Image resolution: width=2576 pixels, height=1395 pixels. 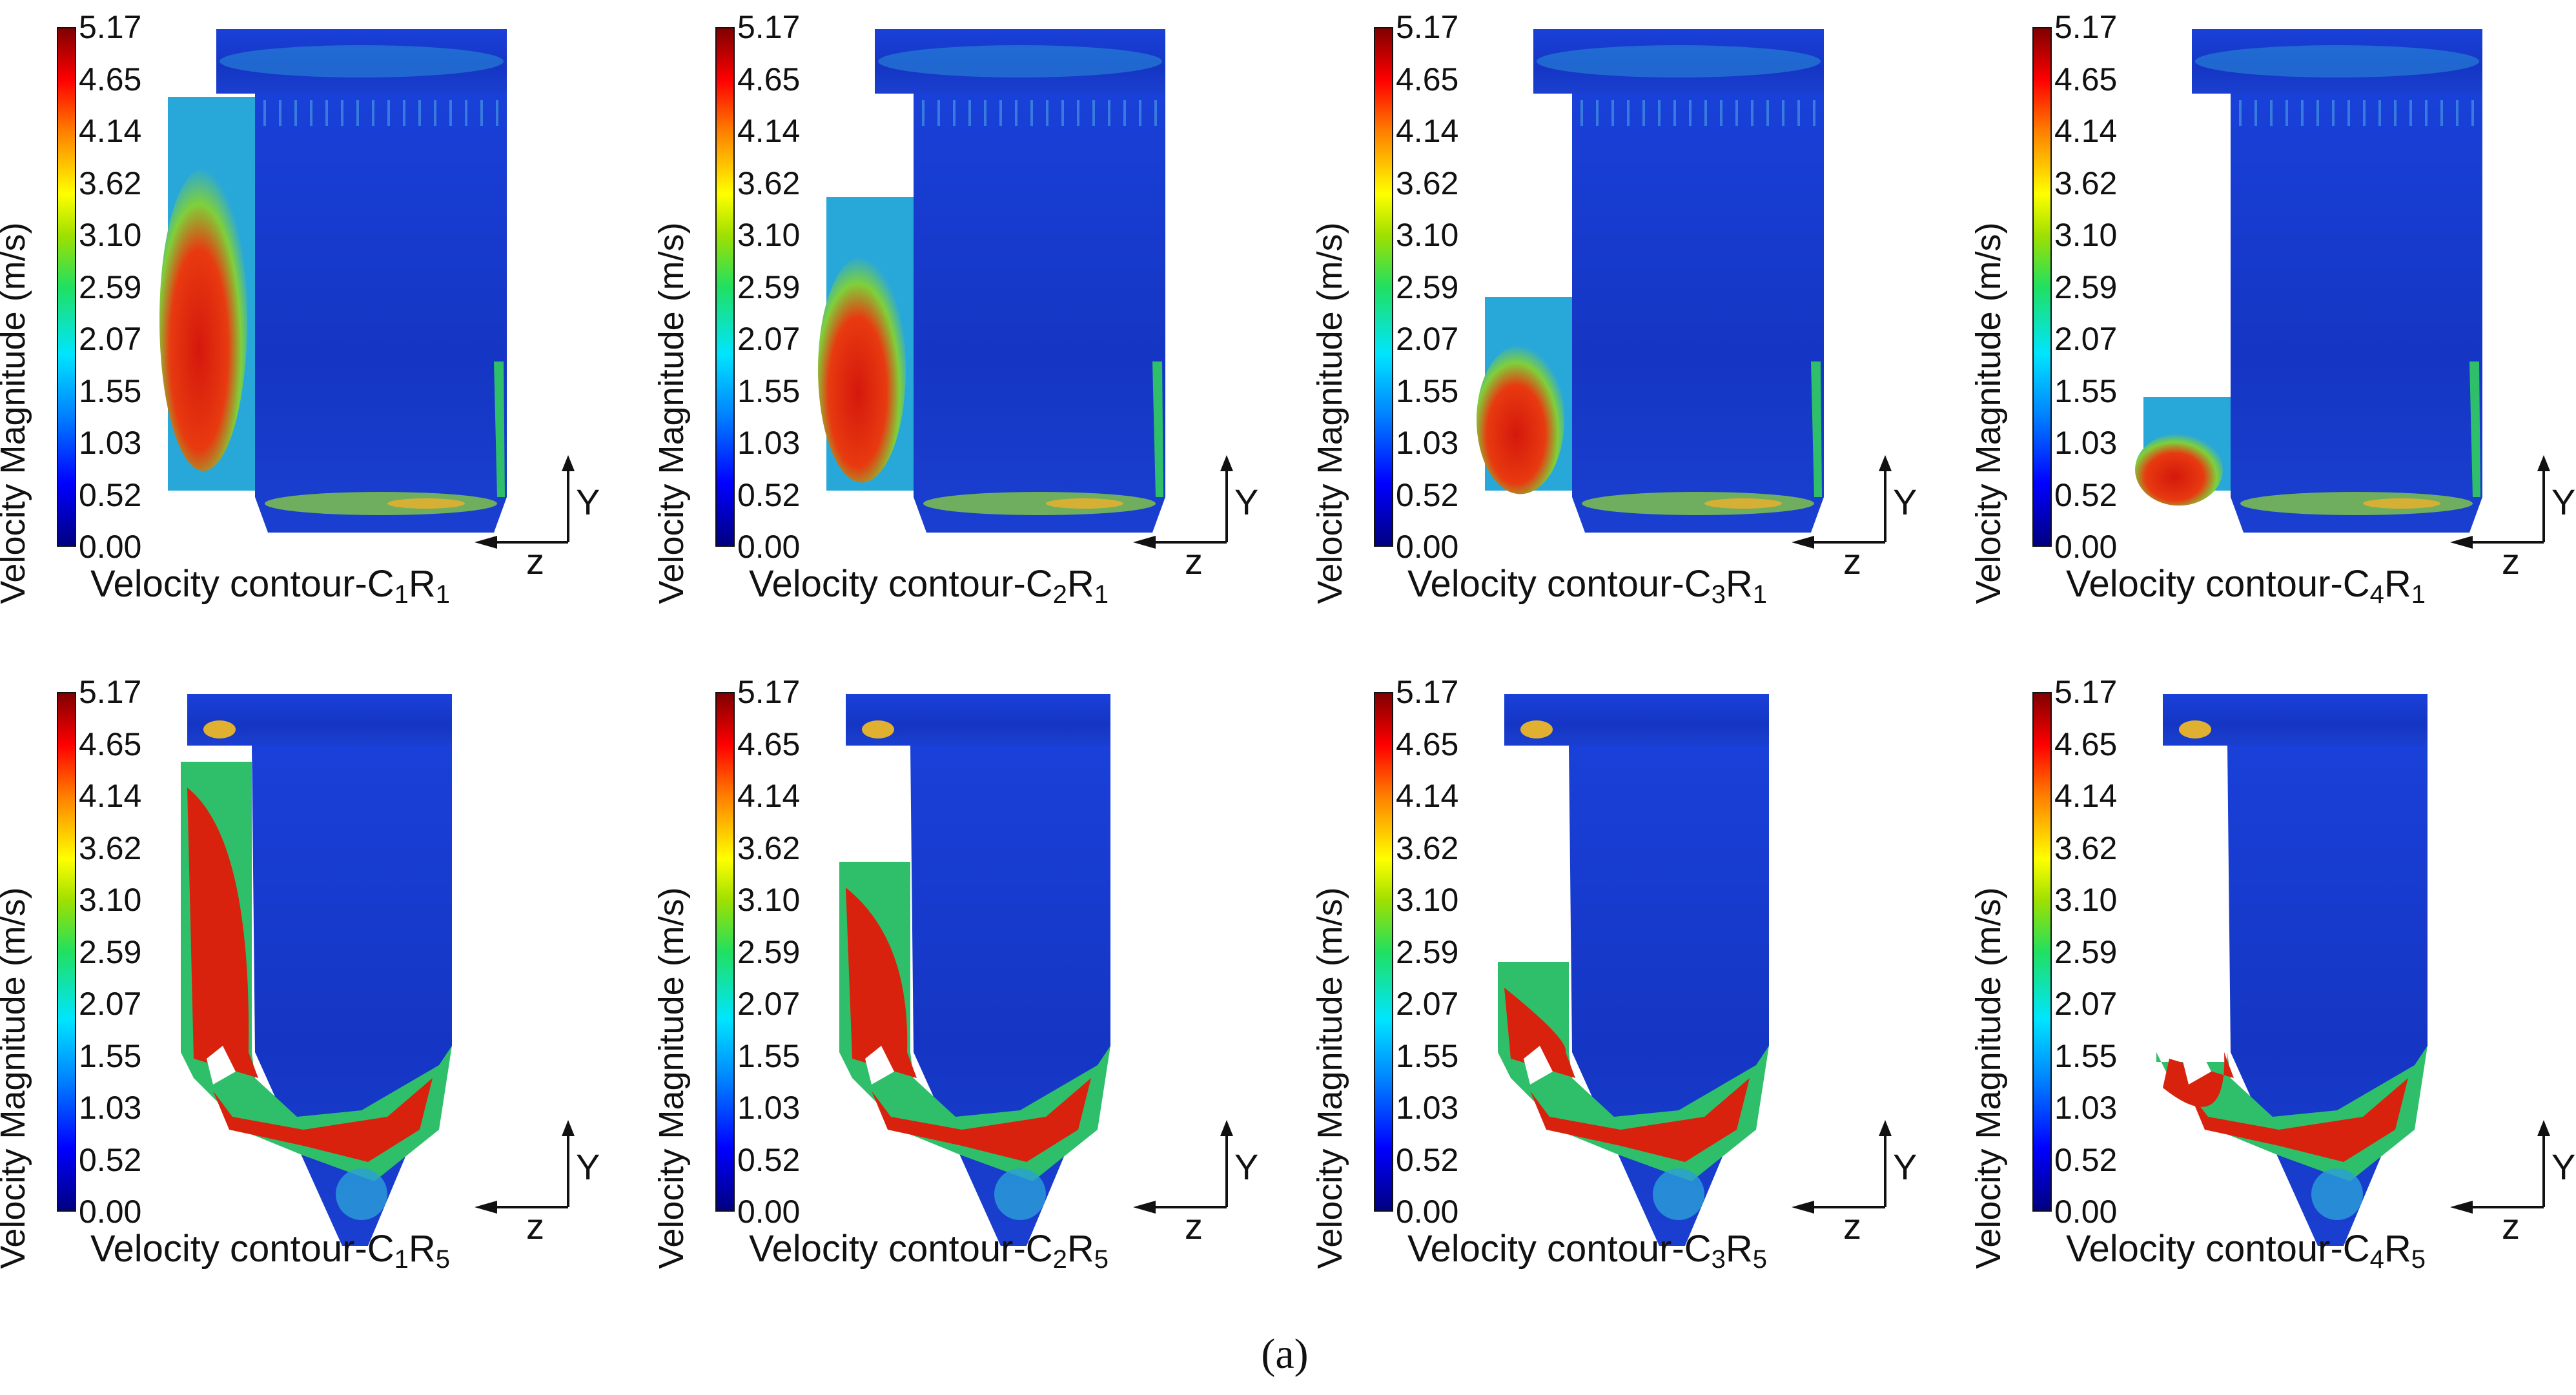 I want to click on axis-y-label: Y, so click(x=2563, y=1166).